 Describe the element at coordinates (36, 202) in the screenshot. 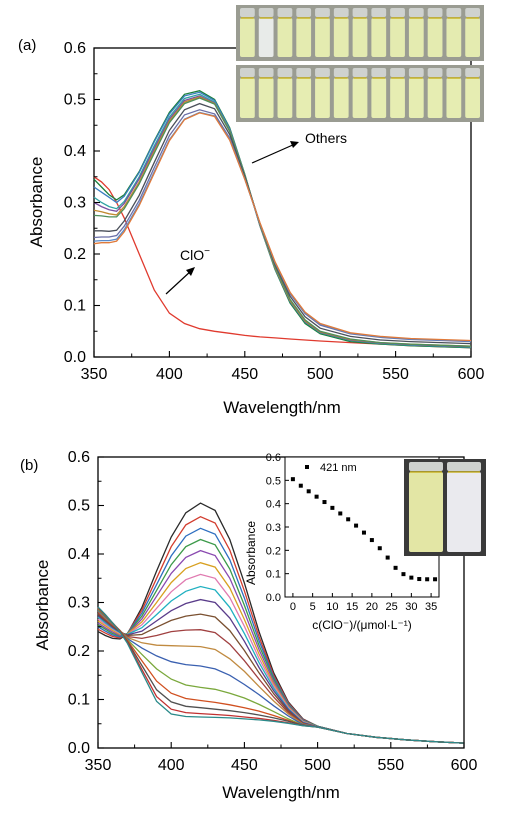

I see `panel-a-y-axis-title: Absorbance` at that location.